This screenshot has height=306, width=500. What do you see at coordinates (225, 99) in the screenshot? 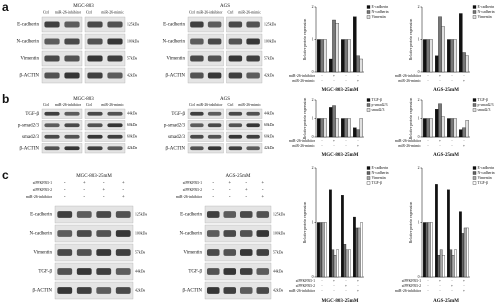
I see `blot-title: AGS` at bounding box center [225, 99].